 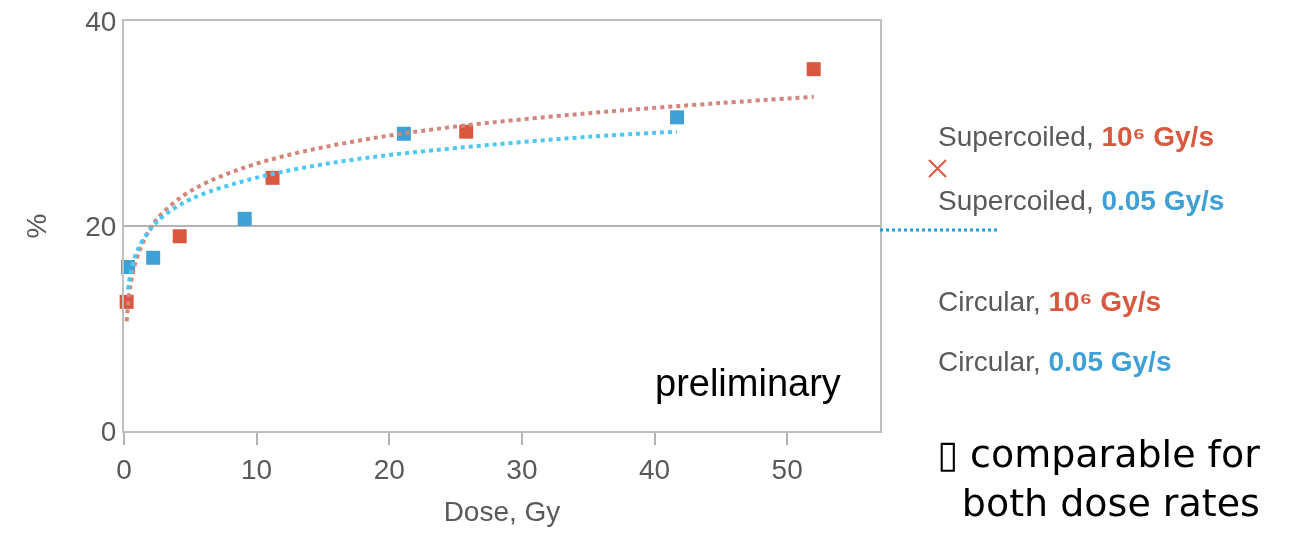 I want to click on y-tick-label: 20, so click(x=101, y=226).